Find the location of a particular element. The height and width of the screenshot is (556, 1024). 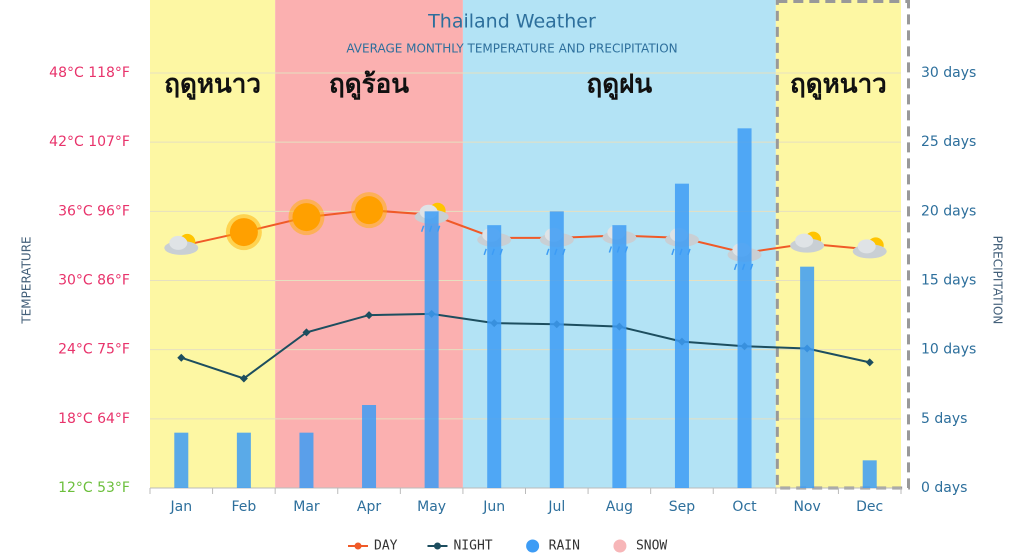

y2-tick-label: 15 days is located at coordinates (948, 281).